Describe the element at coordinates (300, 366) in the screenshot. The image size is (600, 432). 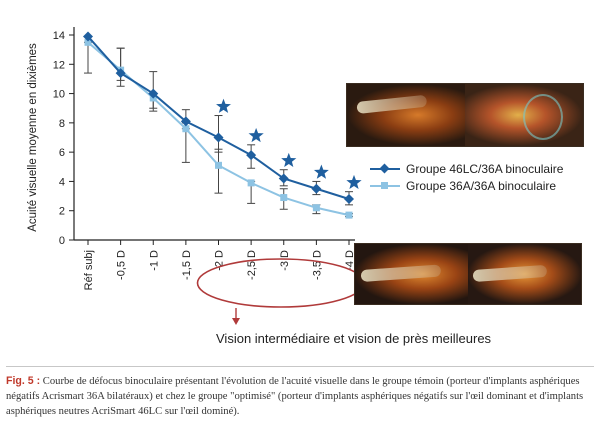
I see `caption-divider` at that location.